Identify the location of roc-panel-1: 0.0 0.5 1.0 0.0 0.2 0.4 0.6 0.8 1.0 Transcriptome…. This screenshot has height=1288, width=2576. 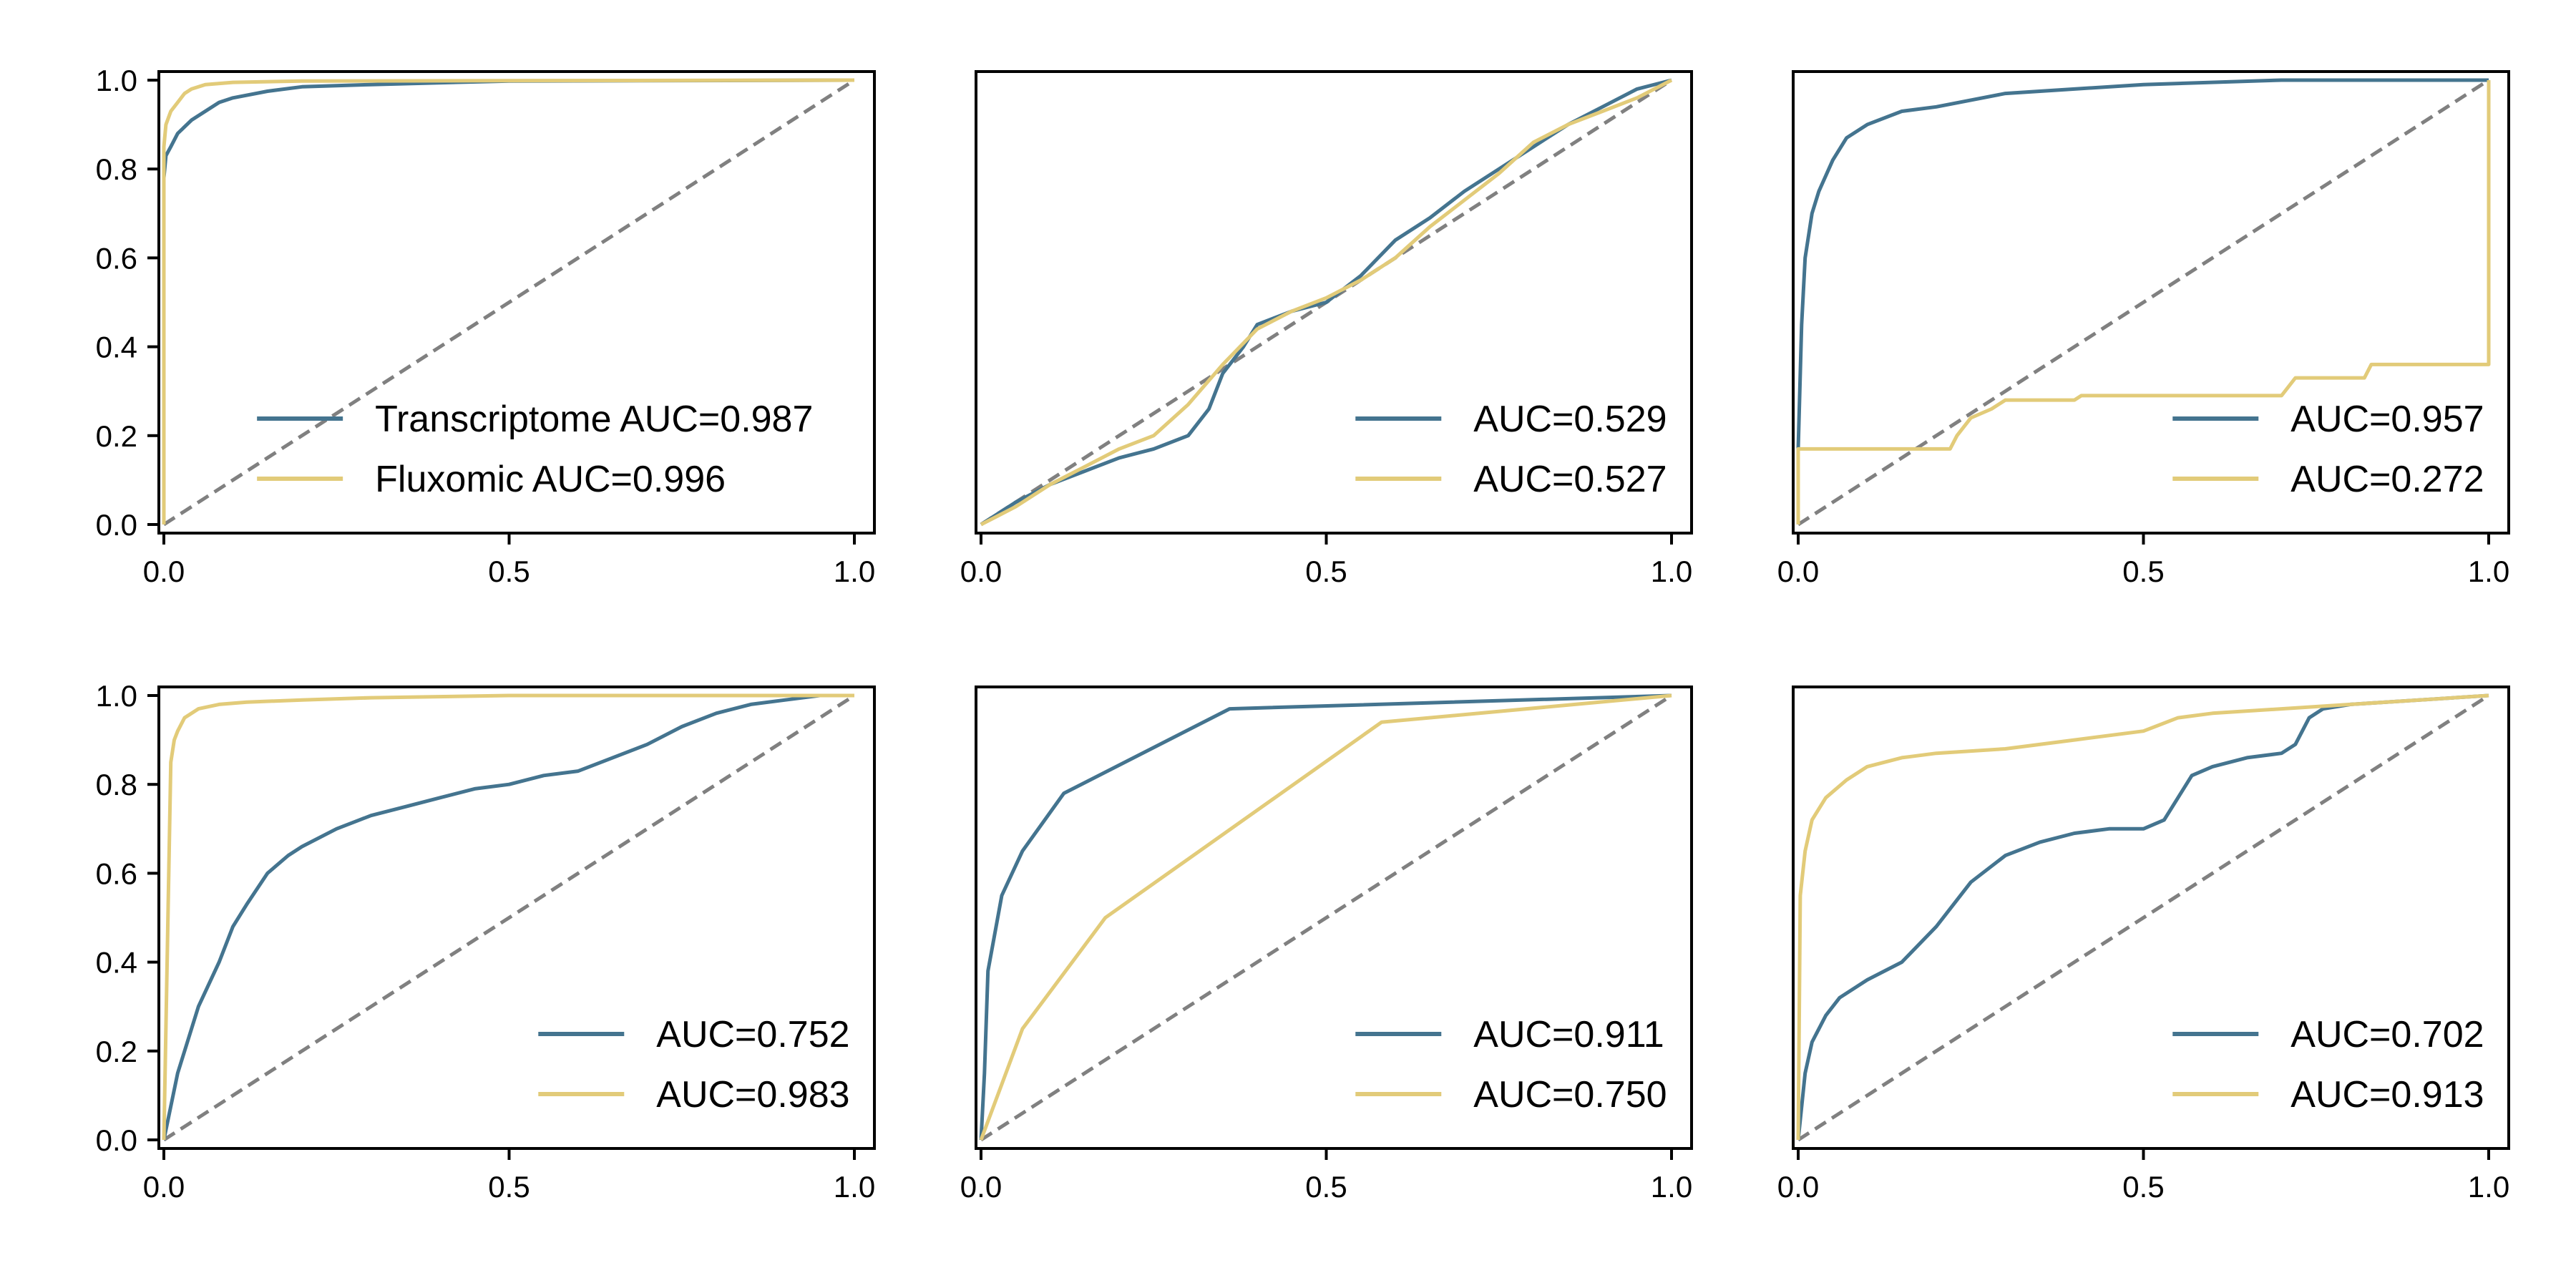
(486, 326).